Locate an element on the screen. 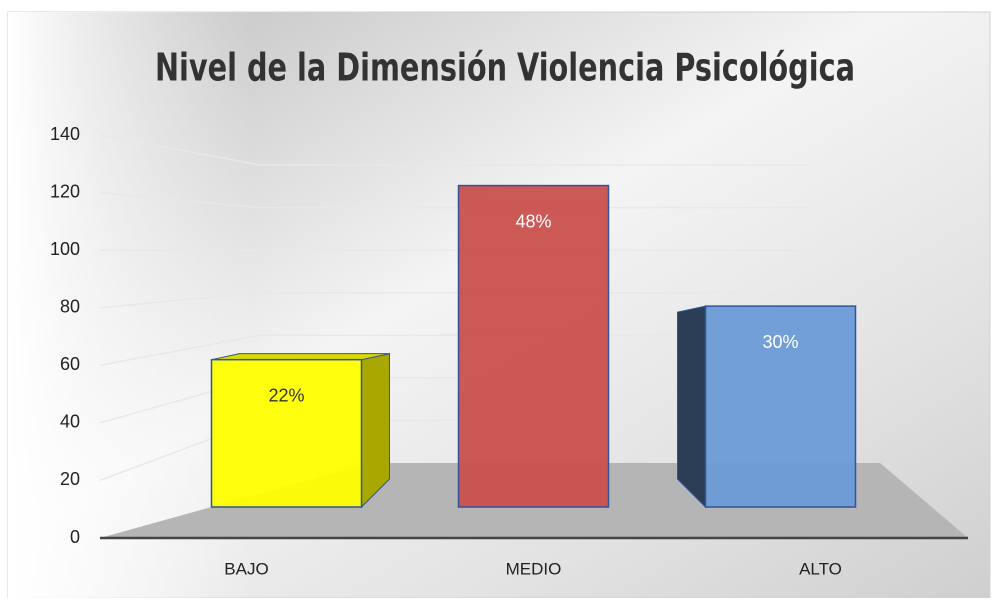 The image size is (999, 603). bar-top is located at coordinates (300, 357).